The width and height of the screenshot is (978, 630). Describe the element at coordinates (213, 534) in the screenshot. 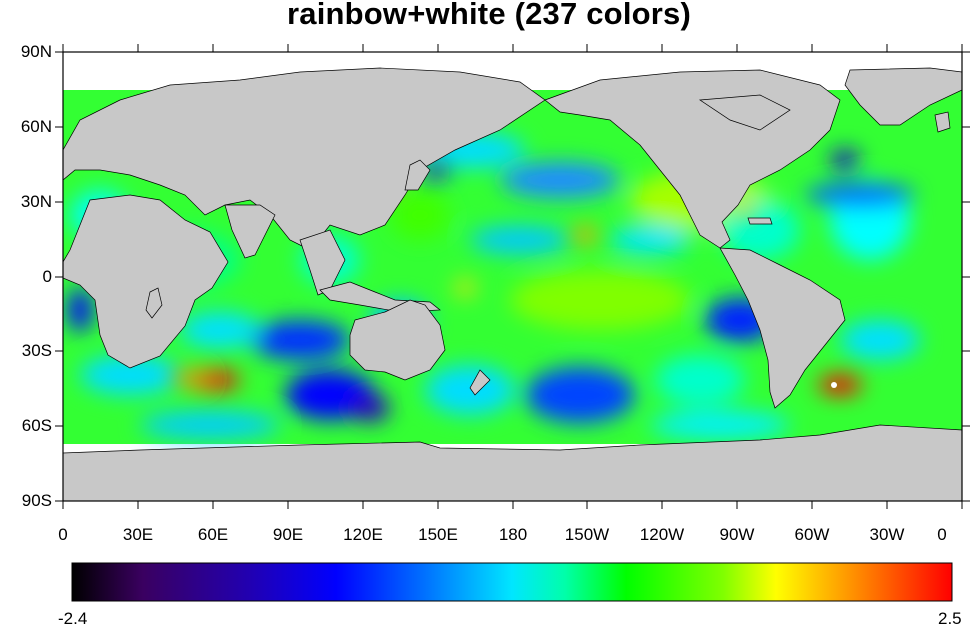

I see `lon-label-60e: 60E` at that location.